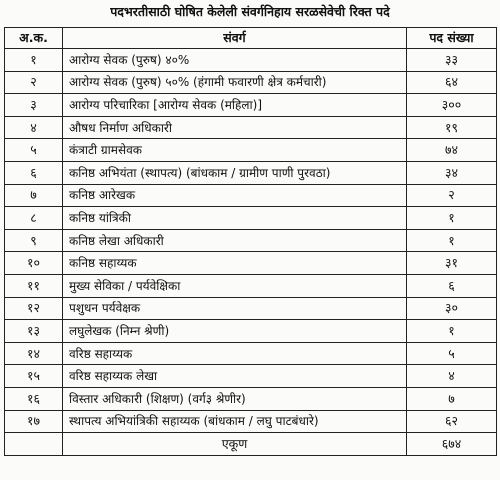 This screenshot has height=480, width=500. What do you see at coordinates (33, 127) in the screenshot?
I see `serial-number-cell: ४` at bounding box center [33, 127].